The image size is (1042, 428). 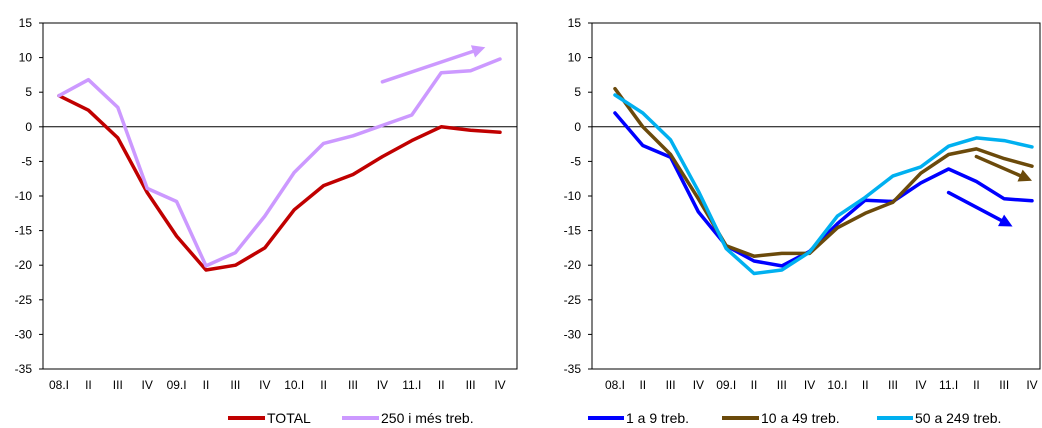 What do you see at coordinates (800, 418) in the screenshot?
I see `legend-label: 10 a 49 treb.` at bounding box center [800, 418].